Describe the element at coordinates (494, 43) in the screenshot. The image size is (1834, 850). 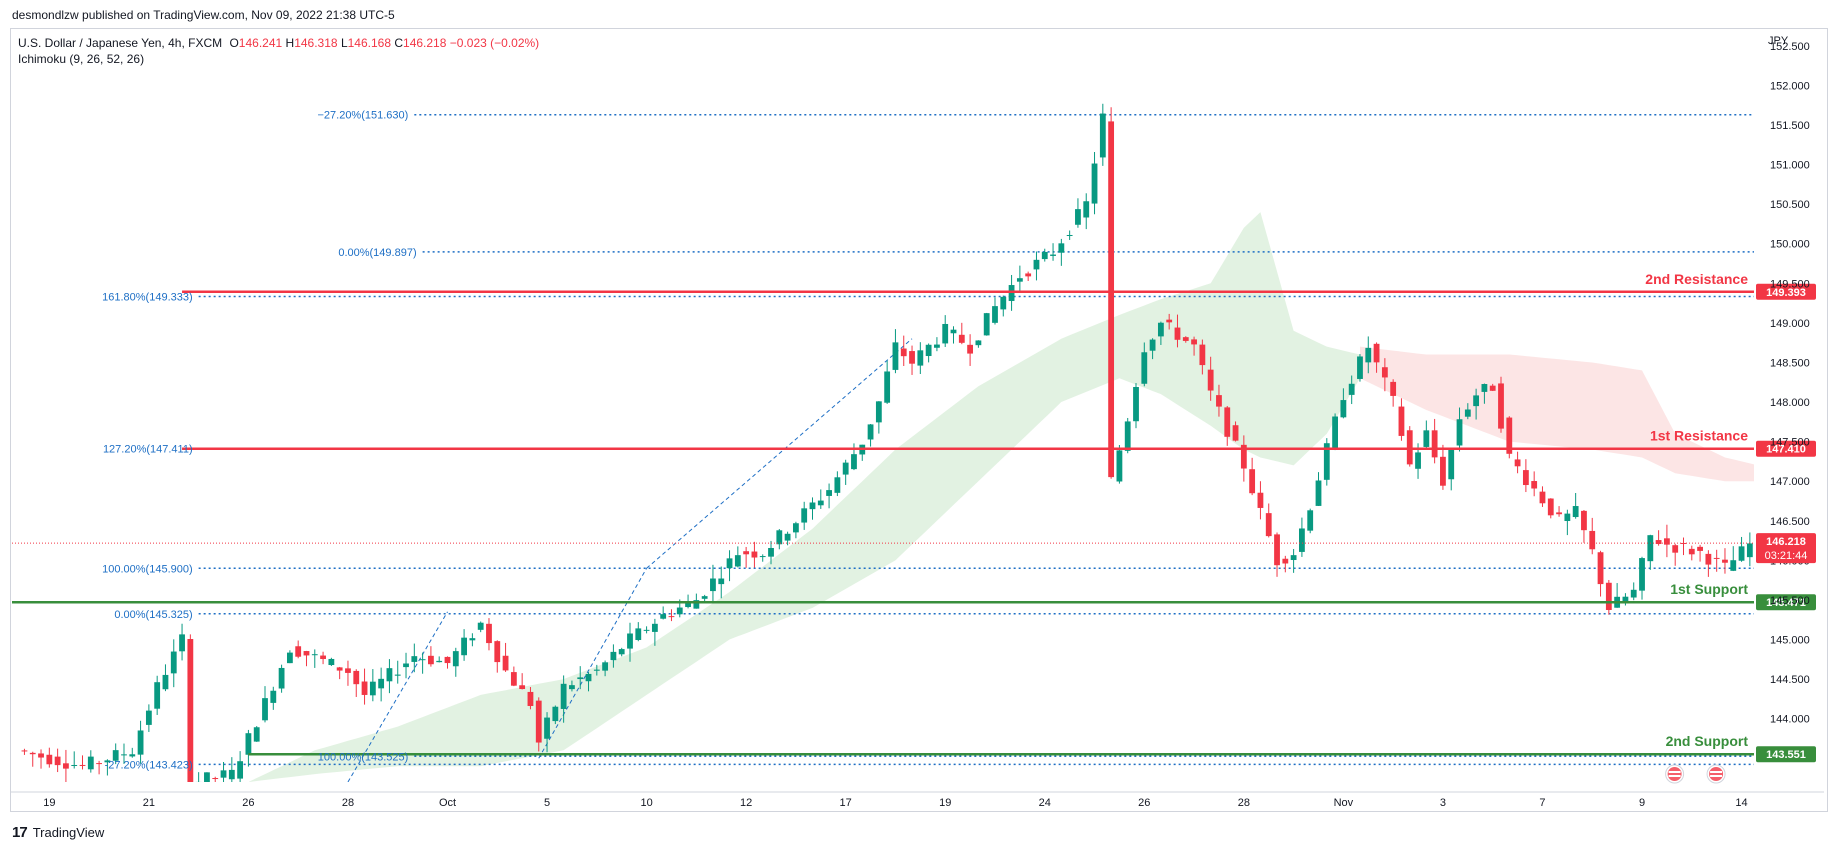
I see `legend-change: −0.023 (−0.02%)` at that location.